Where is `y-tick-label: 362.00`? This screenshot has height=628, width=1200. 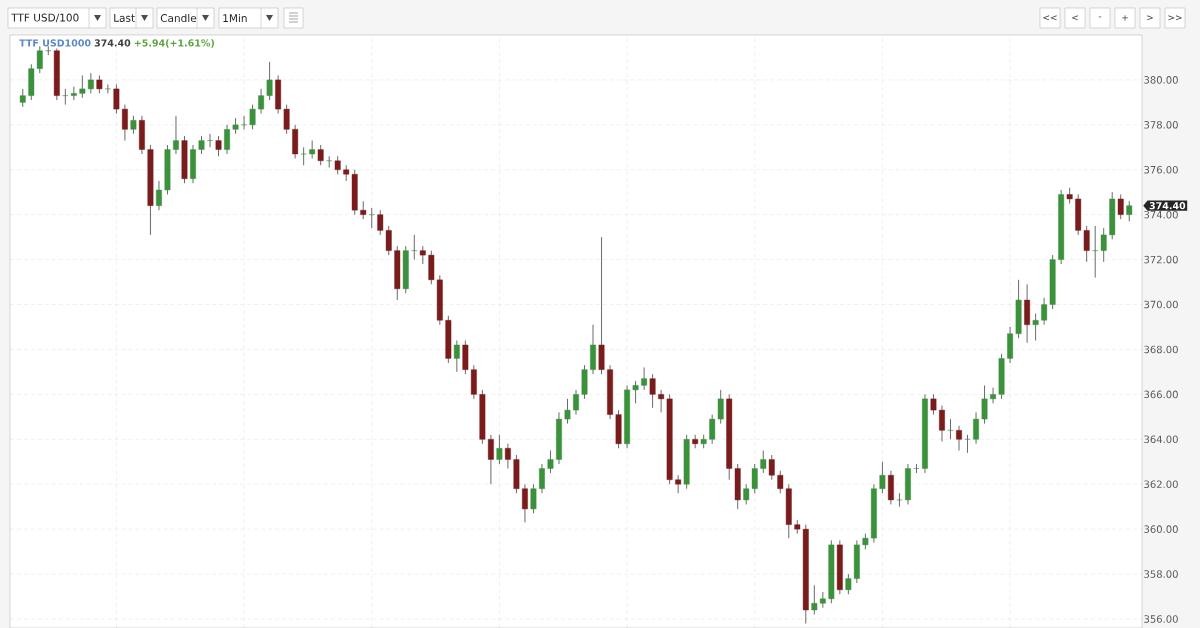
y-tick-label: 362.00 is located at coordinates (1161, 484).